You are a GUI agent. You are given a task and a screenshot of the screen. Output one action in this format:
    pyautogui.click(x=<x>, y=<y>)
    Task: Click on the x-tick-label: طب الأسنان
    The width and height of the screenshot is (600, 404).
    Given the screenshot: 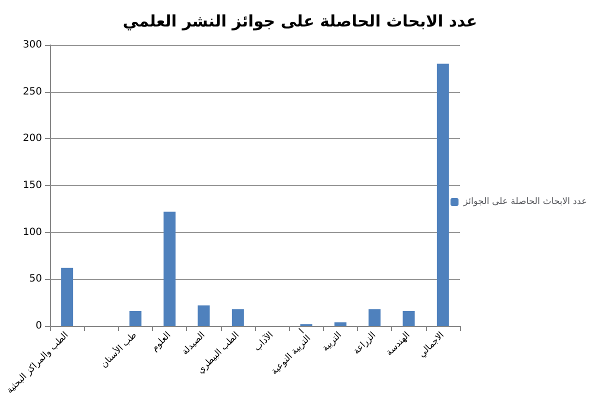 What is the action you would take?
    pyautogui.click(x=118, y=349)
    